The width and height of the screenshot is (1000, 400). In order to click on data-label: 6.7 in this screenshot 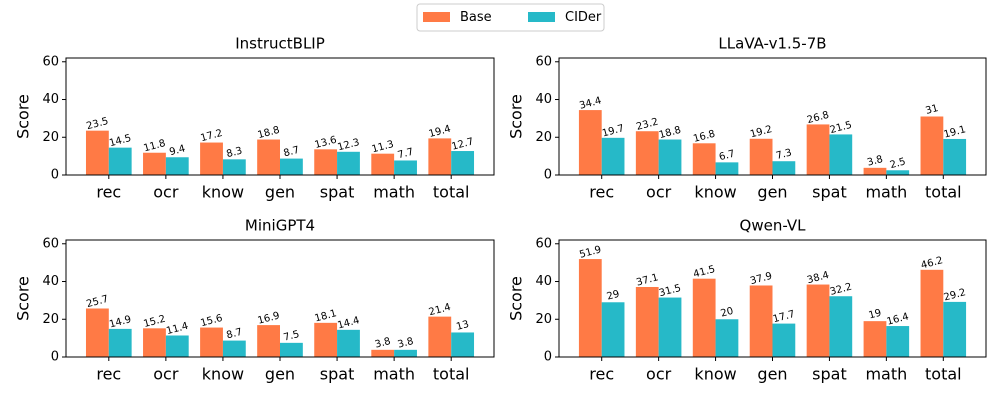, I will do `click(727, 155)`.